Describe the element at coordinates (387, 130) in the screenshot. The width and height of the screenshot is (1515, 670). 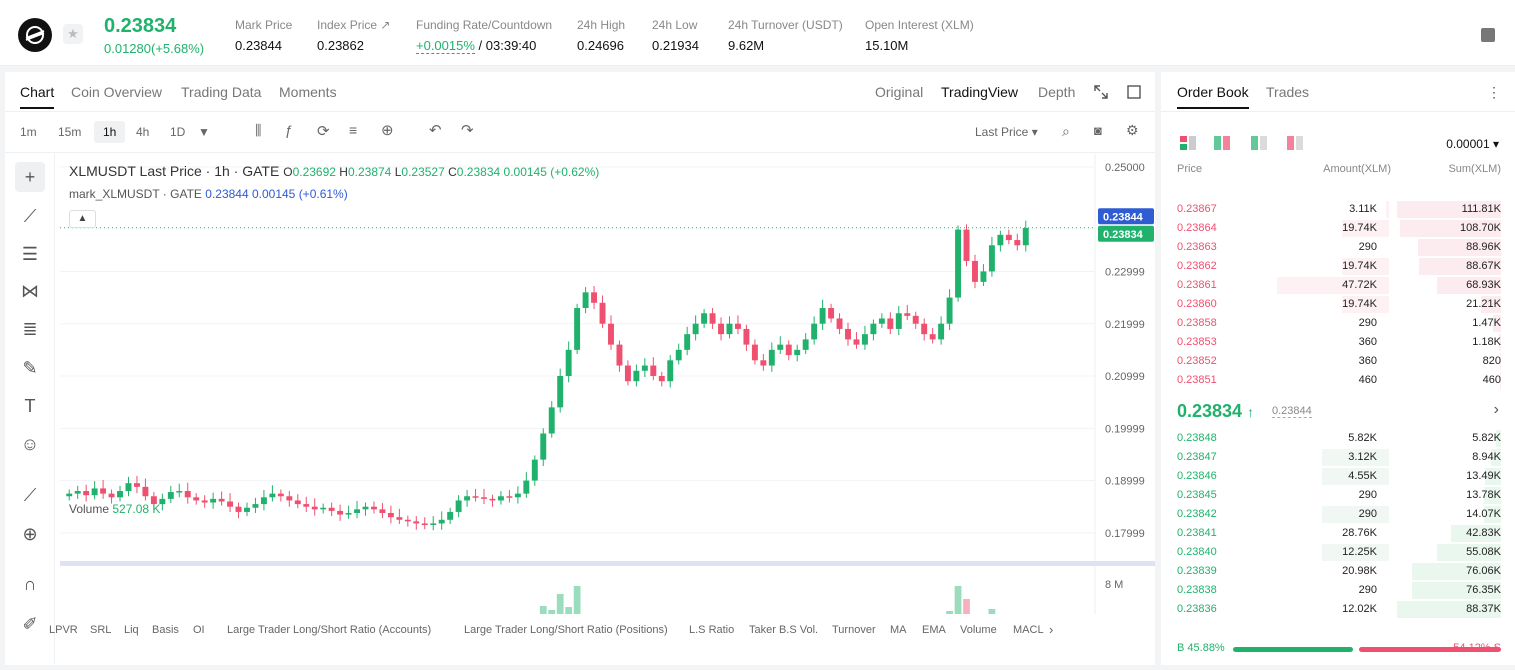
I see `alert-add-icon: ⊕` at that location.